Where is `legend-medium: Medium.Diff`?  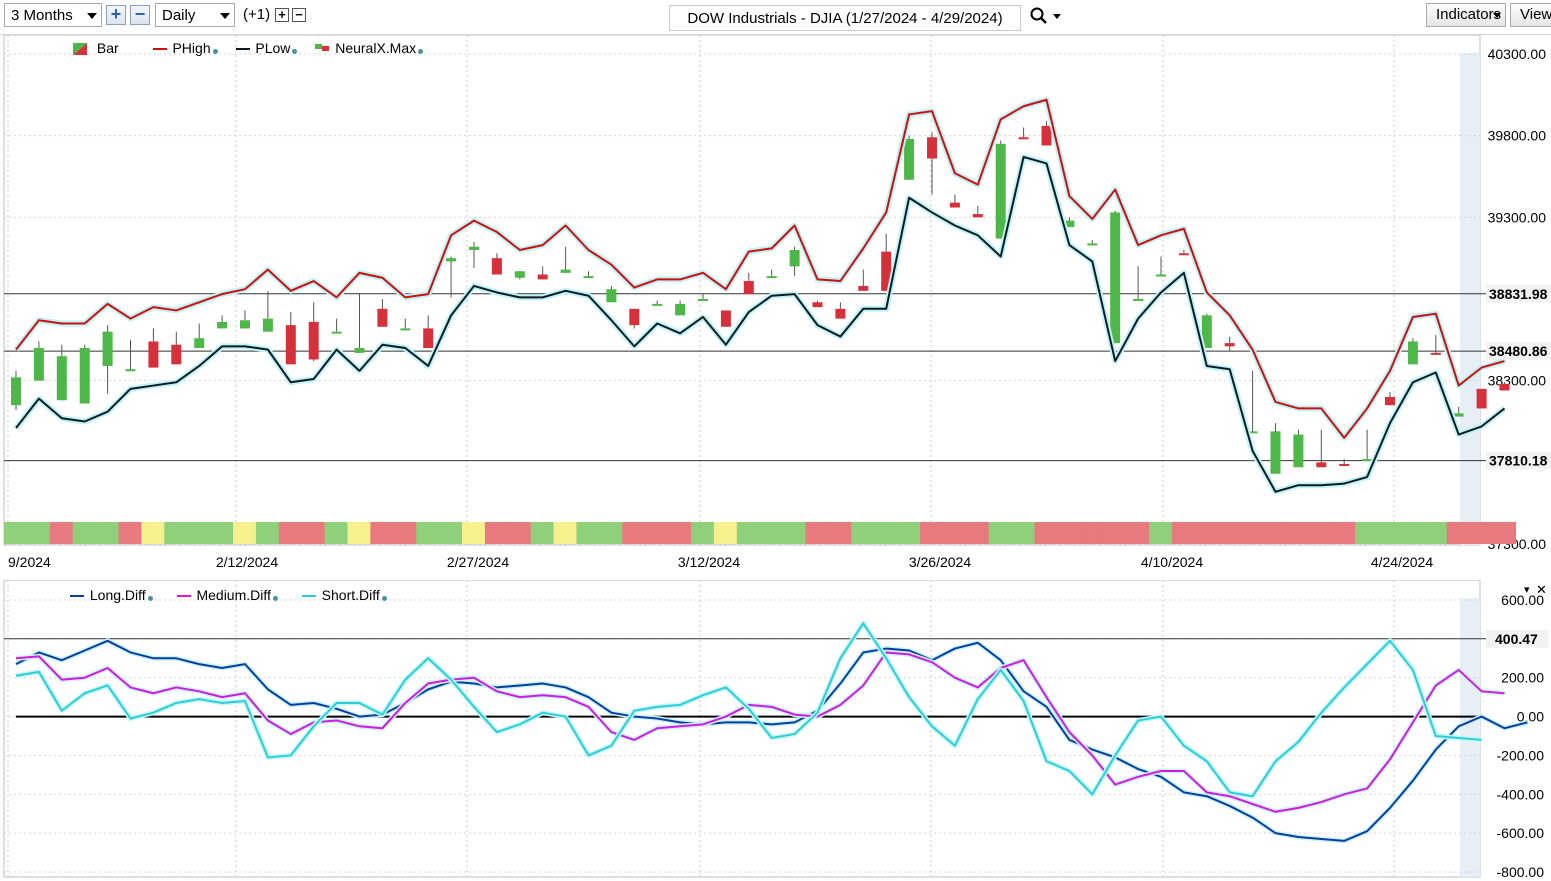
legend-medium: Medium.Diff is located at coordinates (229, 595).